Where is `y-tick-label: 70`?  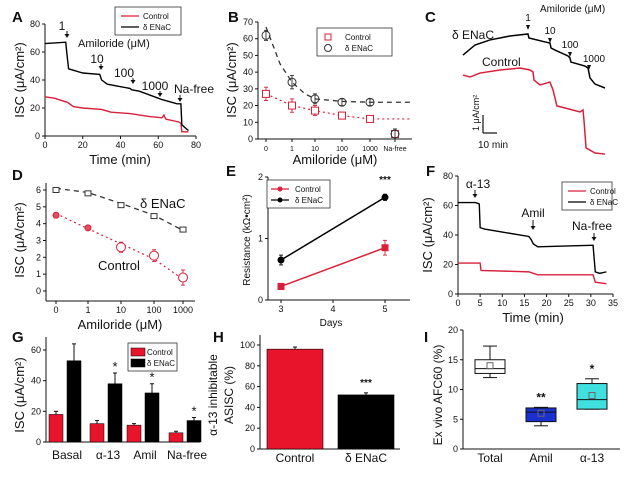
y-tick-label: 70 is located at coordinates (248, 22).